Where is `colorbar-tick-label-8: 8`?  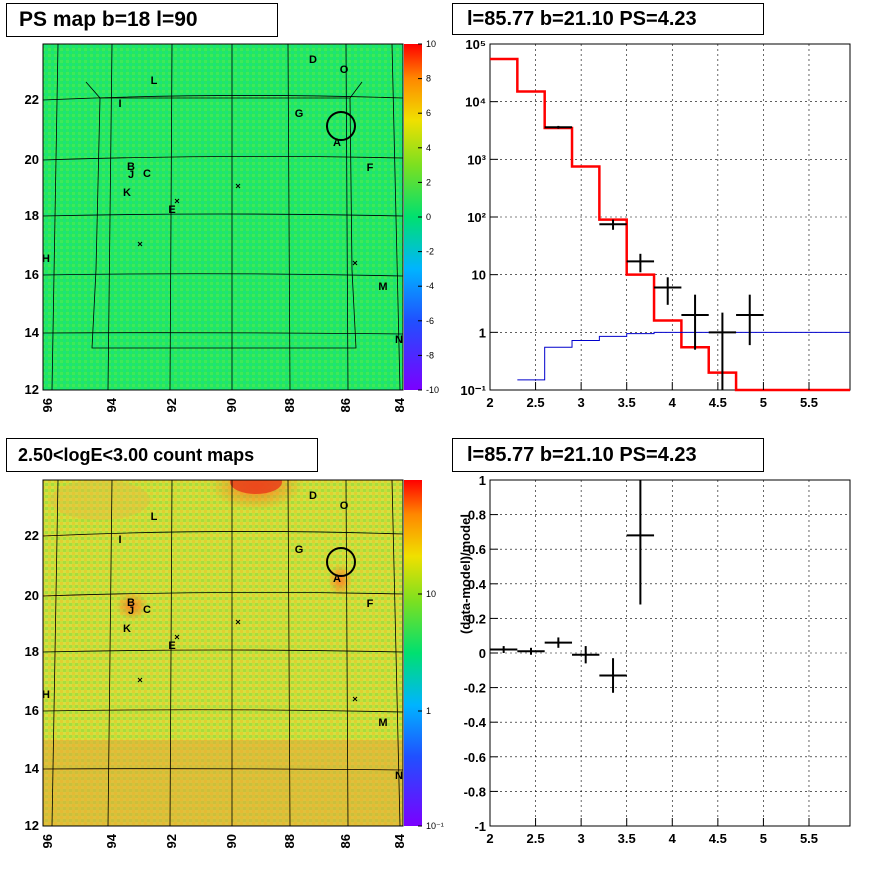 colorbar-tick-label-8: 8 is located at coordinates (428, 79).